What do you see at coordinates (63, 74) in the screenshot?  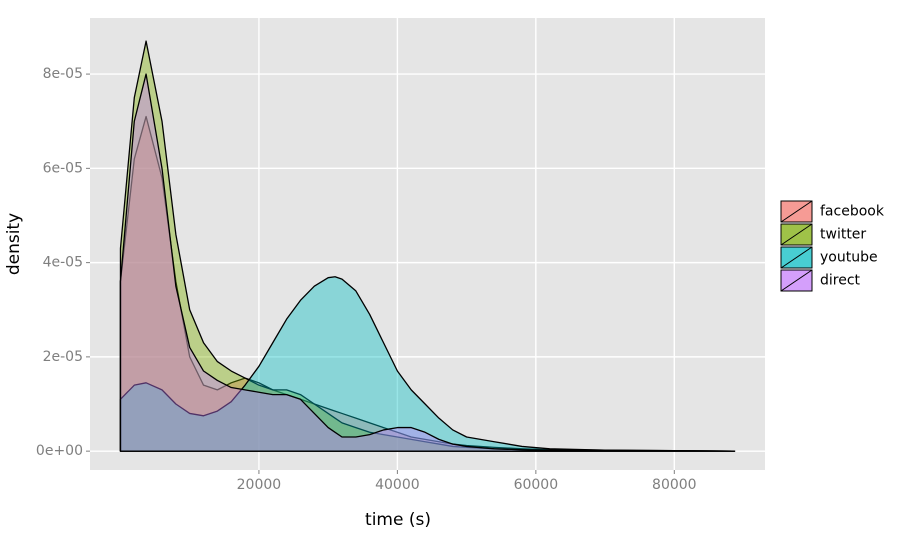 I see `y-tick-label: 8e-05` at bounding box center [63, 74].